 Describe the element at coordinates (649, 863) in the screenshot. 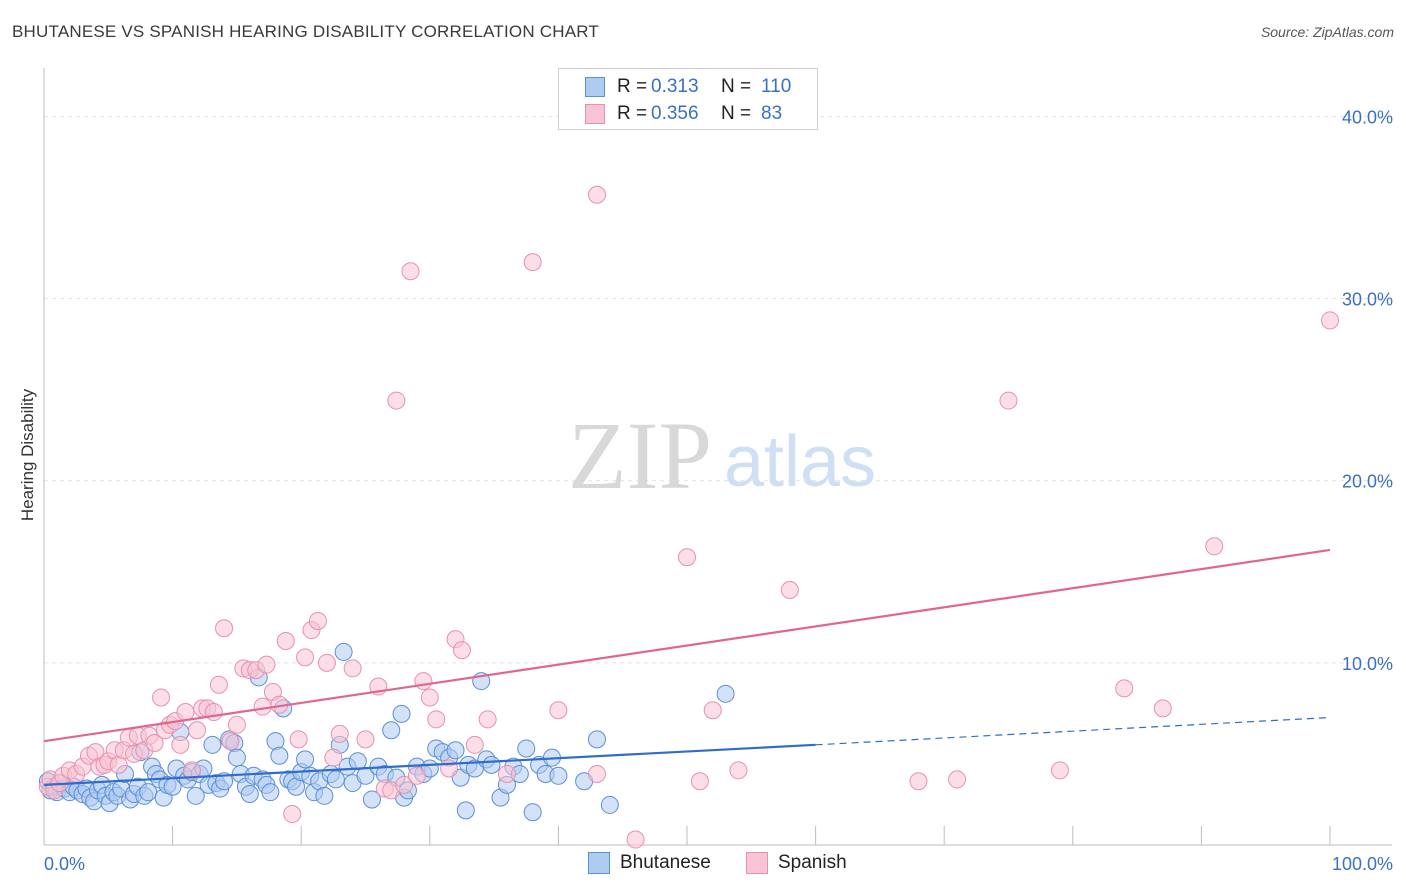

I see `legend-item-bhutanese: Bhutanese` at that location.